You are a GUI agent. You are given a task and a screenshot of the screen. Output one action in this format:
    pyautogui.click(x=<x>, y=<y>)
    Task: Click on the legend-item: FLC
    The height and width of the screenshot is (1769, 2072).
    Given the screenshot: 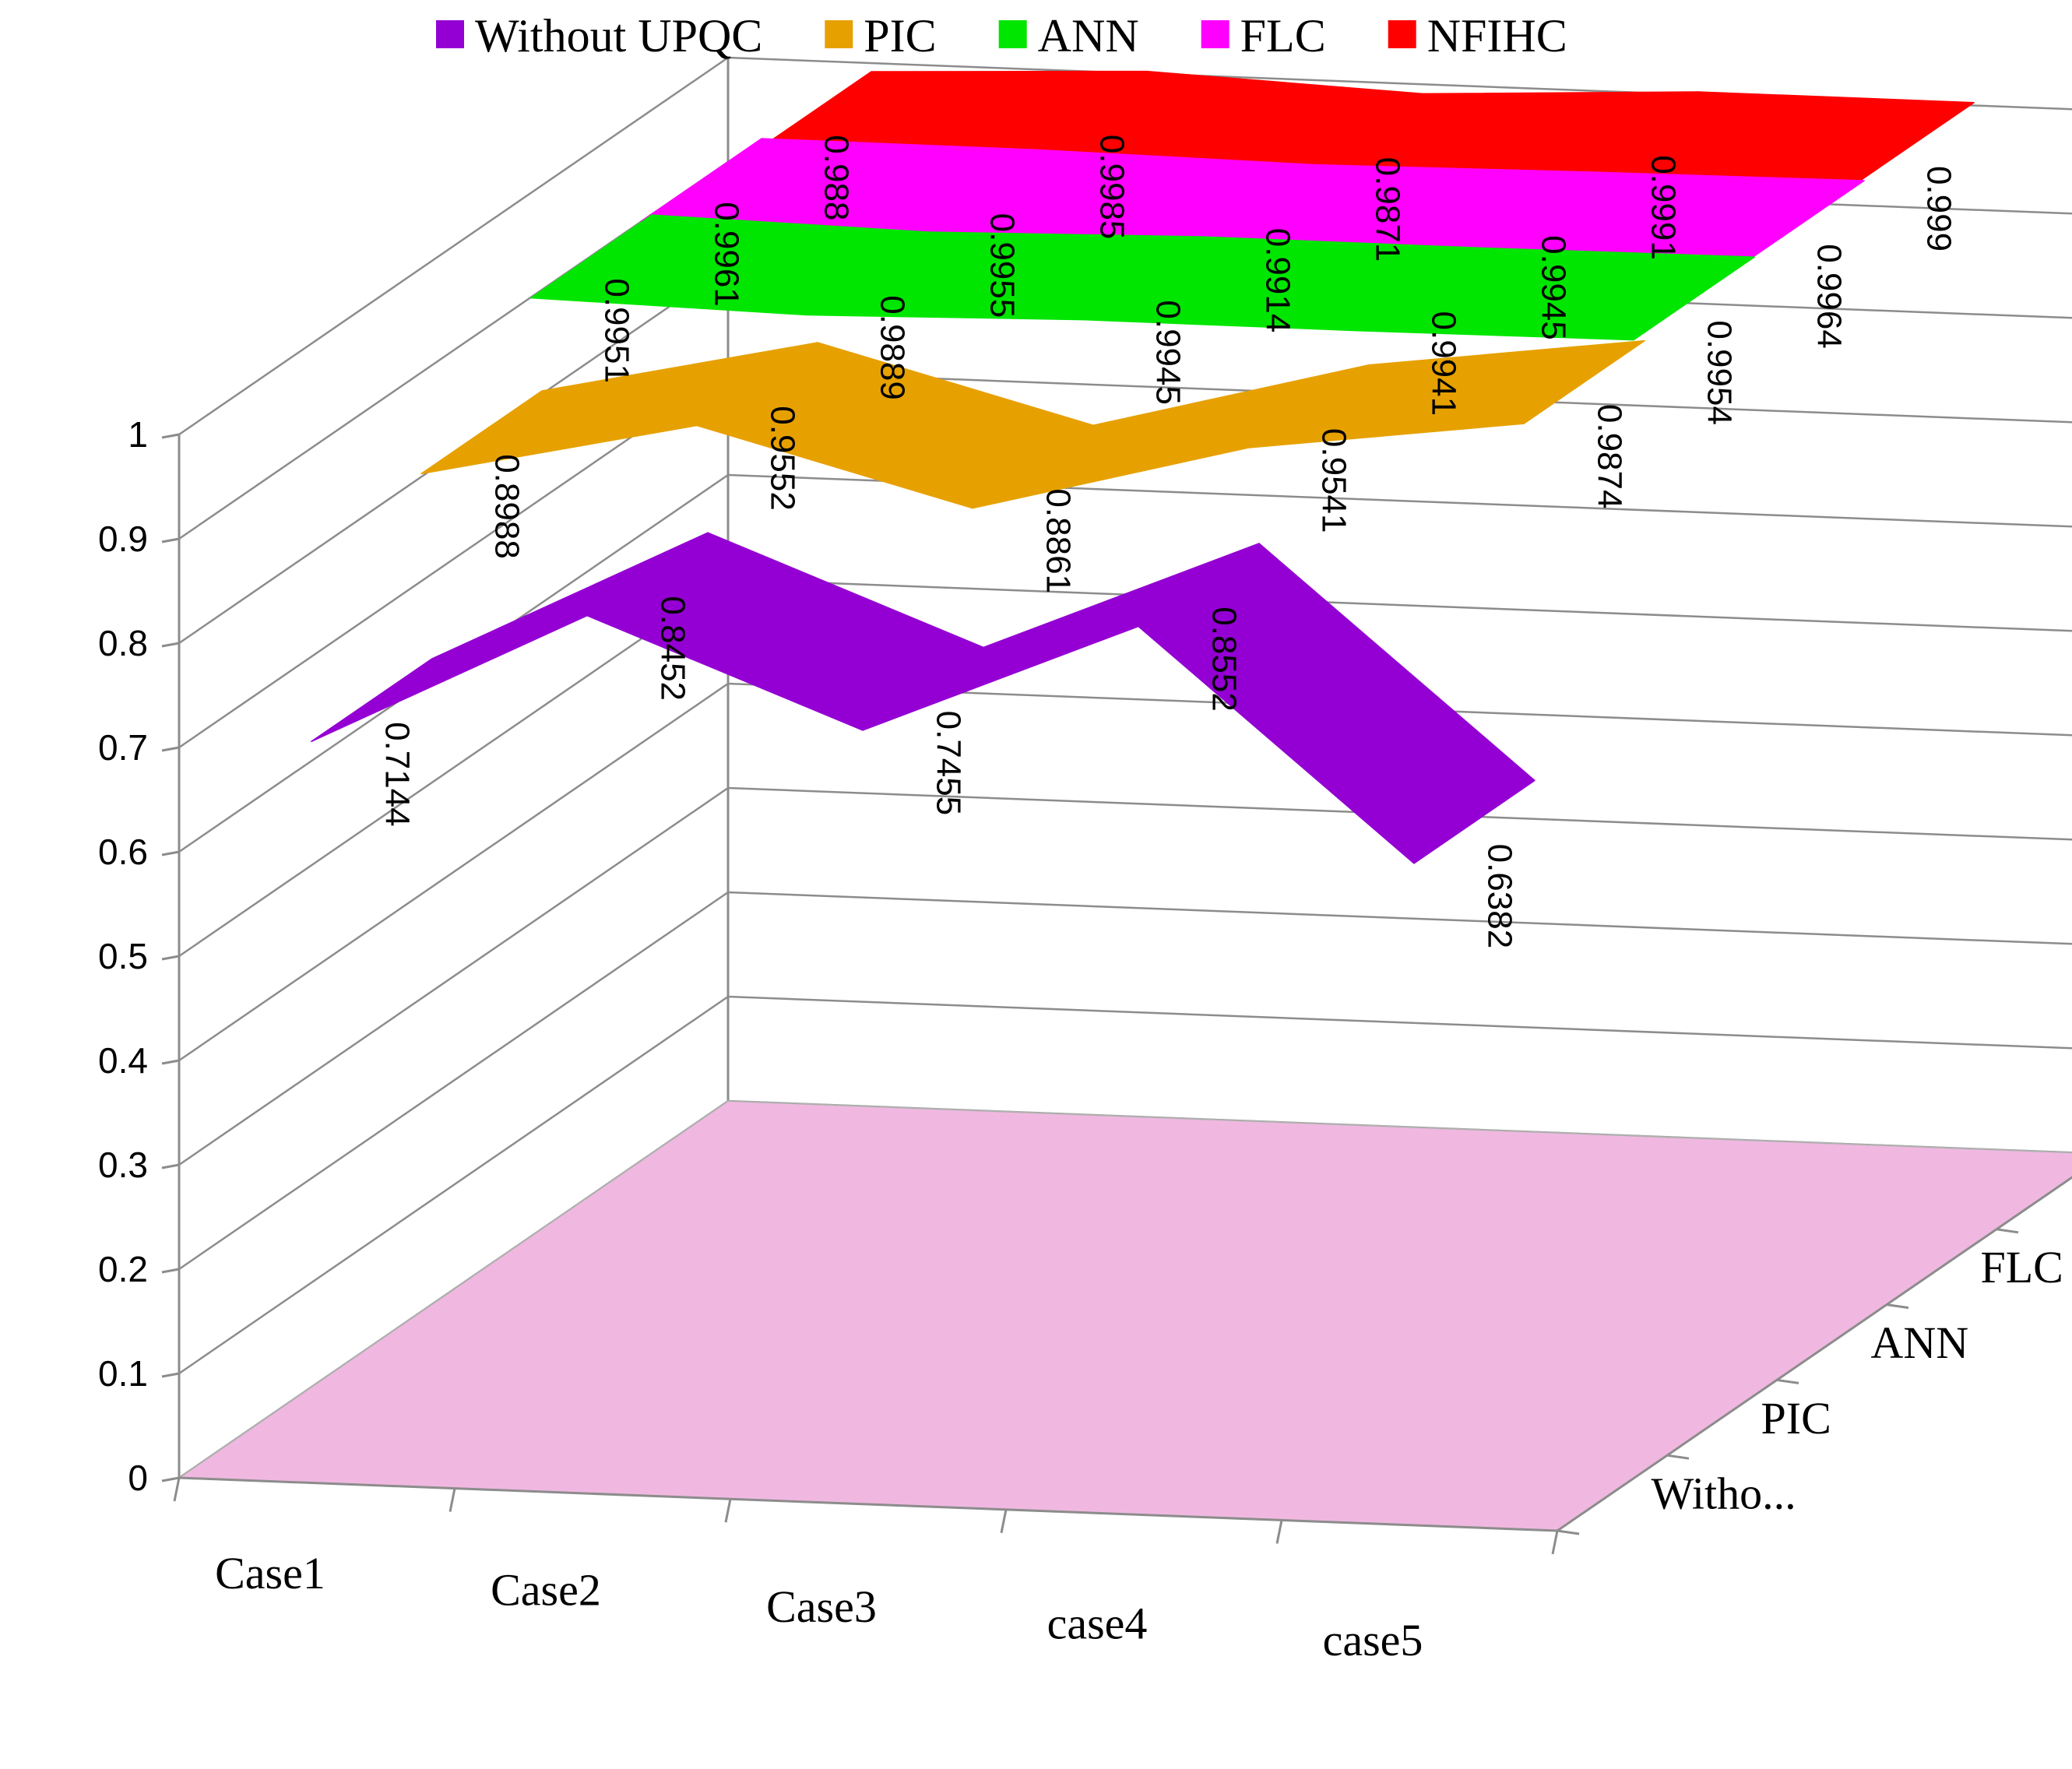 What is the action you would take?
    pyautogui.click(x=1263, y=36)
    